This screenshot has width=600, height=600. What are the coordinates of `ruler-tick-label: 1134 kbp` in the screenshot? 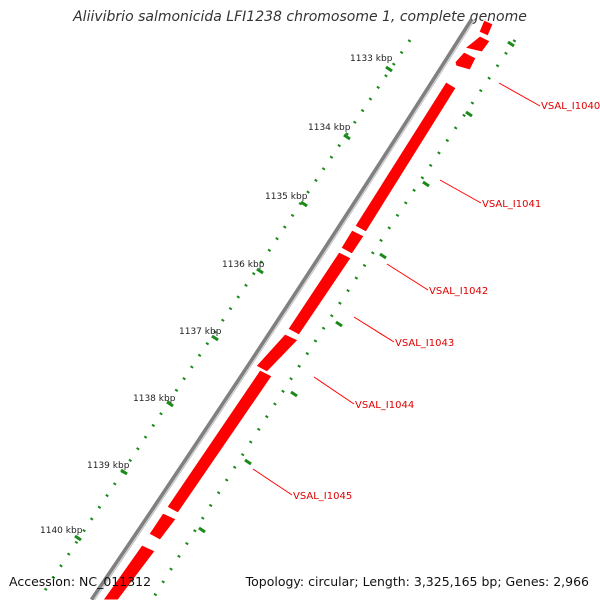 It's located at (329, 128).